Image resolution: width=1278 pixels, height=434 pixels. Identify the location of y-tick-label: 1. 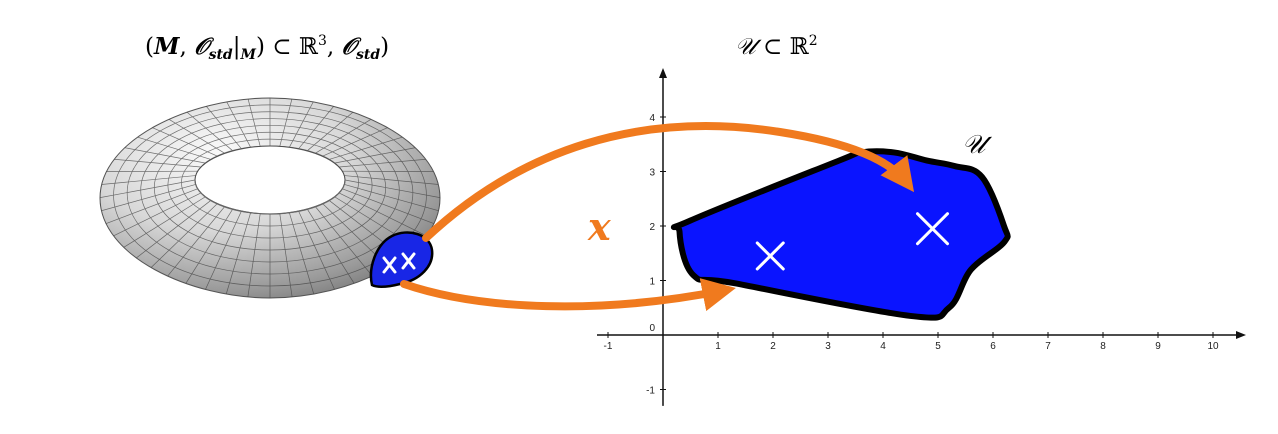
(652, 282).